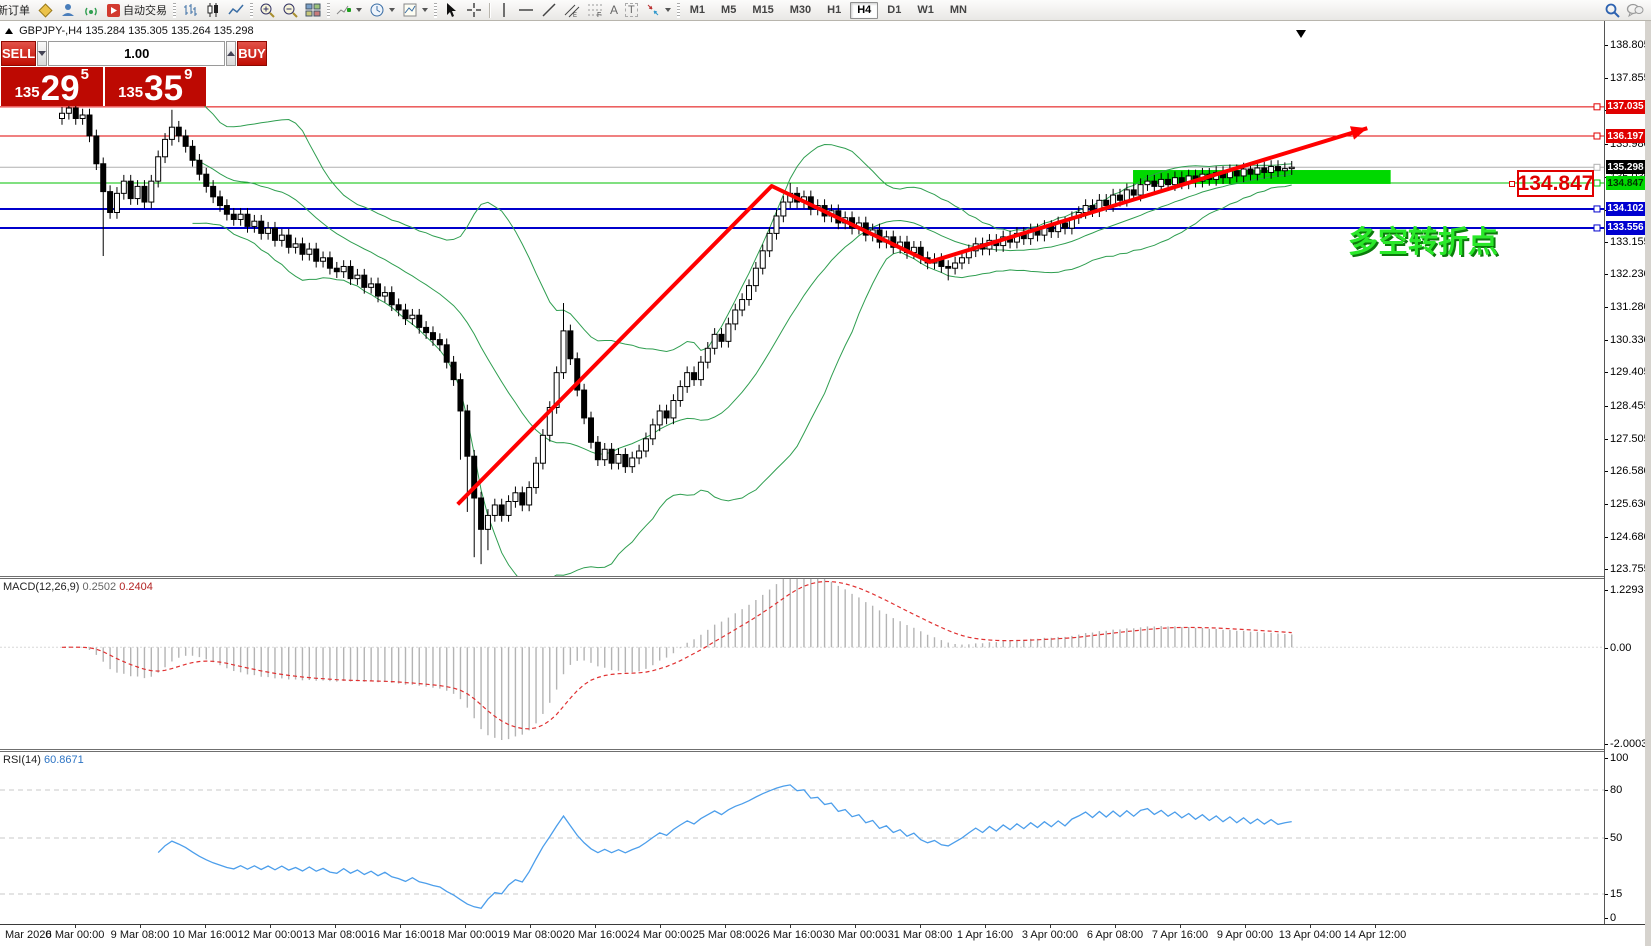  What do you see at coordinates (725, 935) in the screenshot?
I see `time-label: 25 Mar 08:00` at bounding box center [725, 935].